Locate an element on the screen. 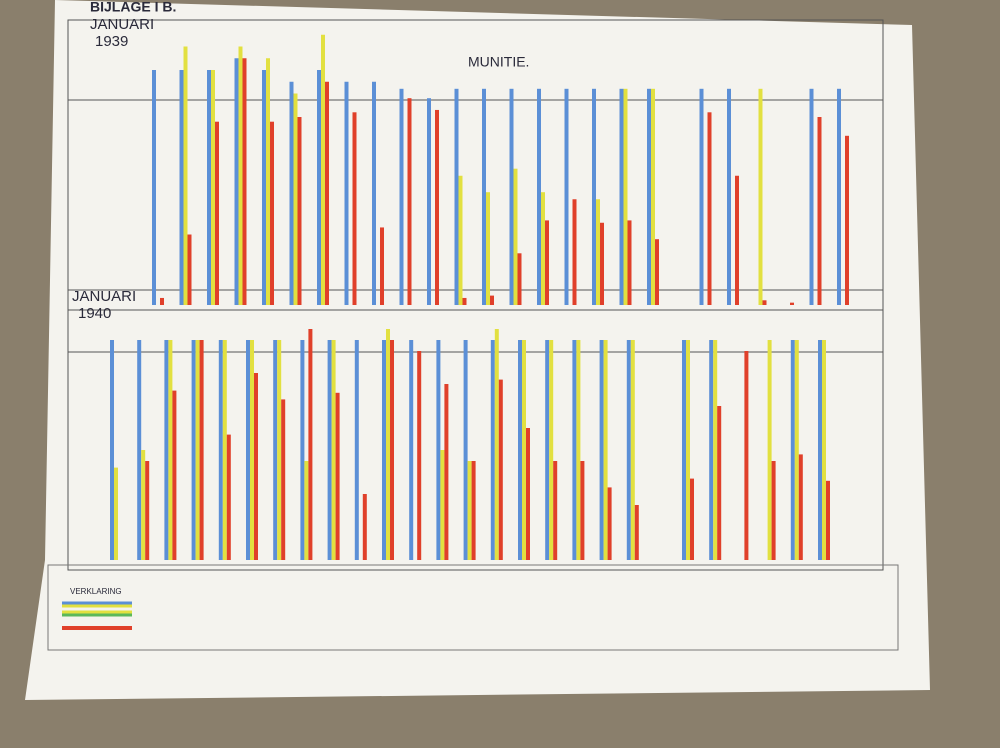 This screenshot has width=1000, height=748. title: BIJLAGE I B. is located at coordinates (133, 7).